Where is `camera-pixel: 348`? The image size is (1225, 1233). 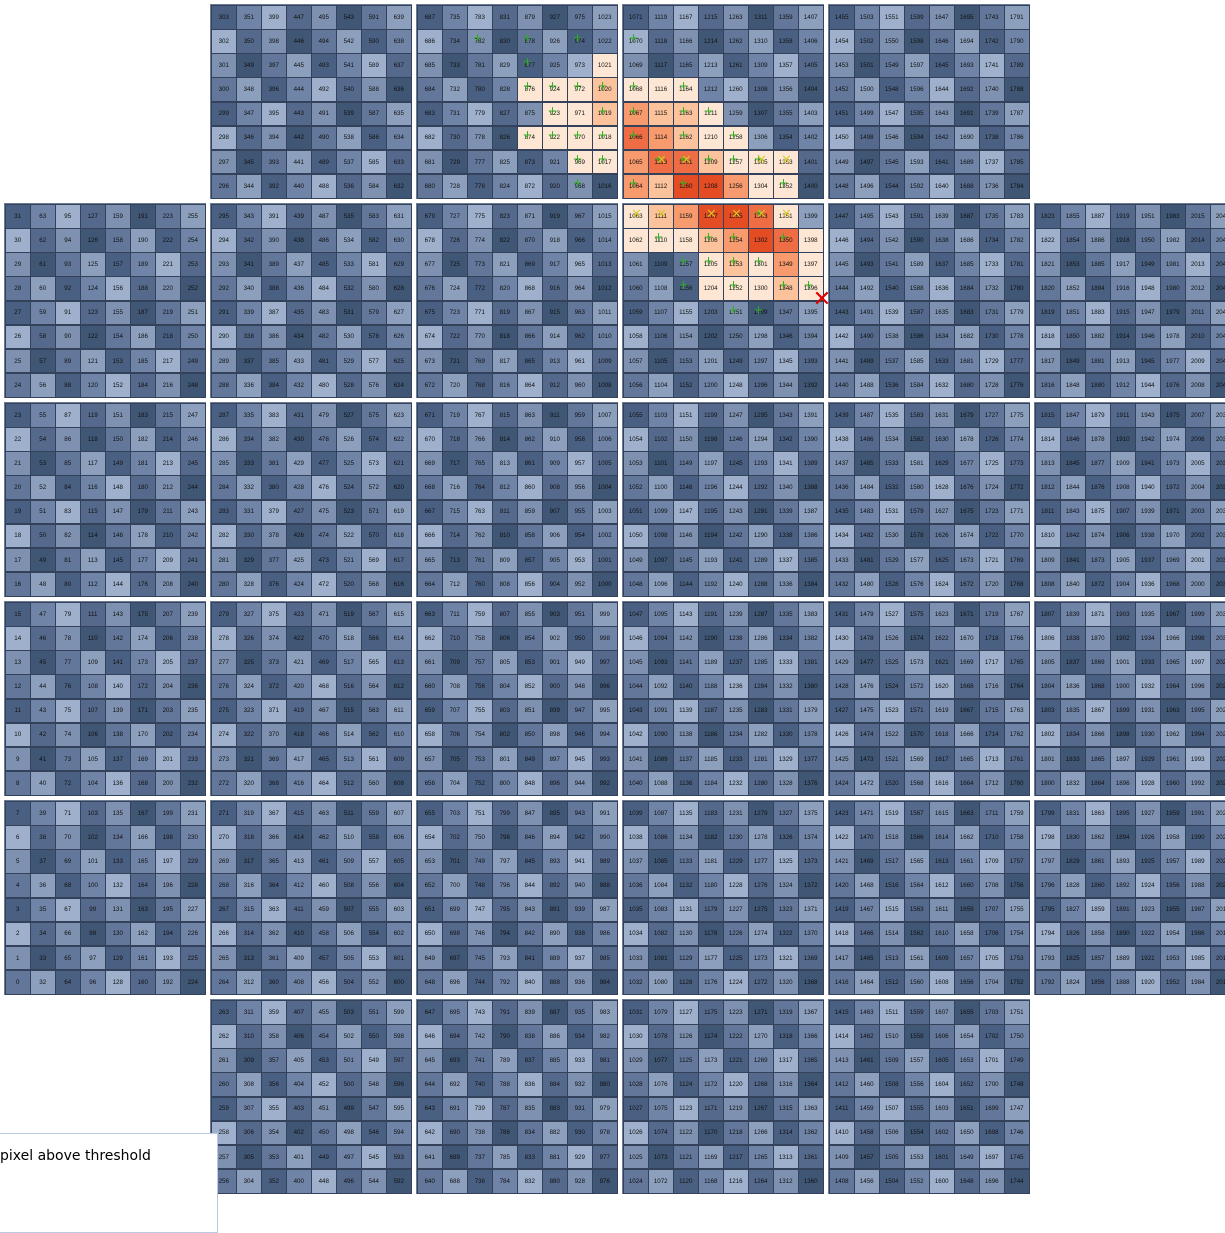
camera-pixel: 348 is located at coordinates (249, 89).